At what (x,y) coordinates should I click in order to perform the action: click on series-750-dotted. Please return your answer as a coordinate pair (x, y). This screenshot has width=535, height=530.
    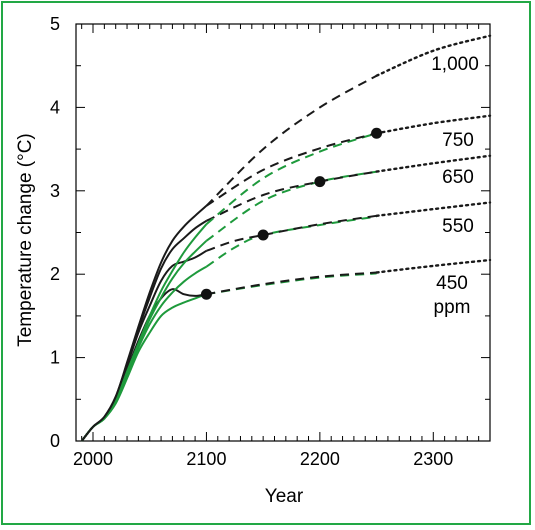
    Looking at the image, I should click on (433, 124).